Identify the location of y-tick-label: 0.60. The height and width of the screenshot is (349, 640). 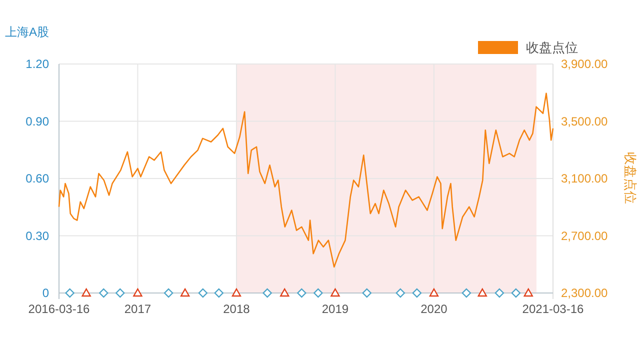
(38, 179).